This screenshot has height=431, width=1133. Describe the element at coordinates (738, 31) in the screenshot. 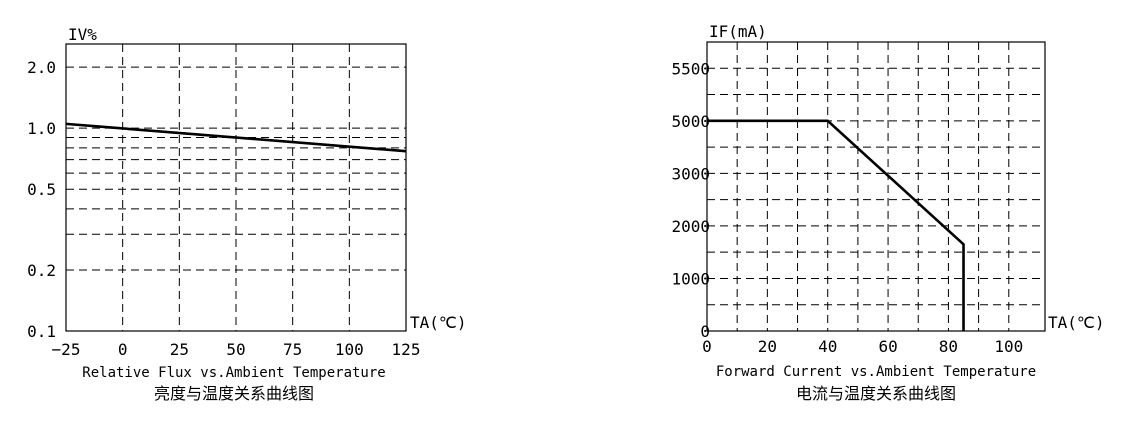

I see `current-y-axis-label: IF(mA)` at that location.